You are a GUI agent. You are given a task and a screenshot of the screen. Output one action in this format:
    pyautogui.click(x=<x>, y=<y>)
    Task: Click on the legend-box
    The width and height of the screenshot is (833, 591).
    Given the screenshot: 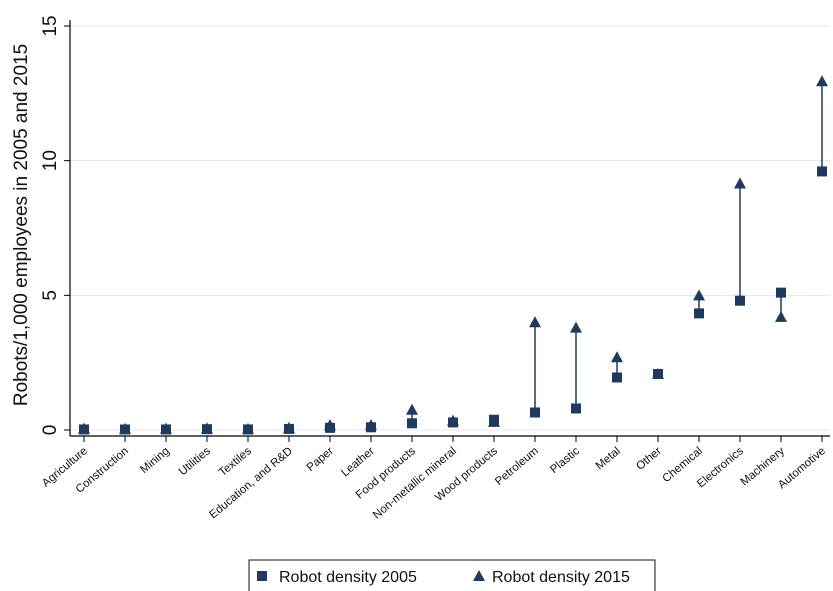 What is the action you would take?
    pyautogui.click(x=452, y=575)
    